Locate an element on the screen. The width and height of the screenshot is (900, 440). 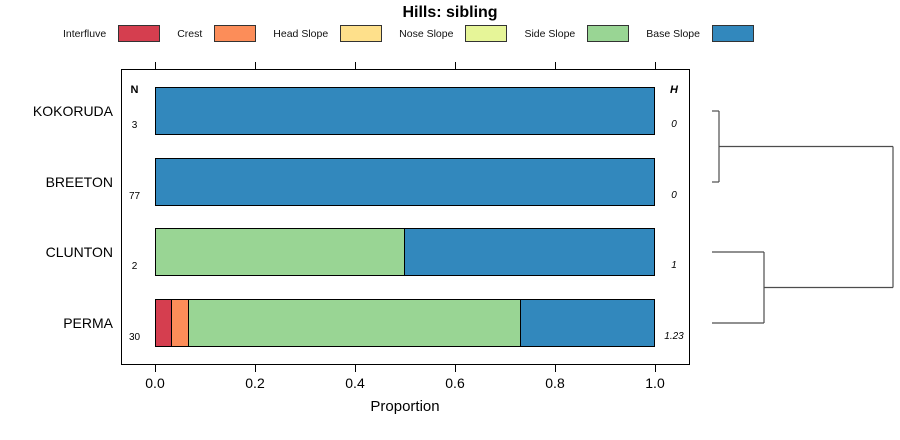
legend-label: Base Slope is located at coordinates (673, 33).